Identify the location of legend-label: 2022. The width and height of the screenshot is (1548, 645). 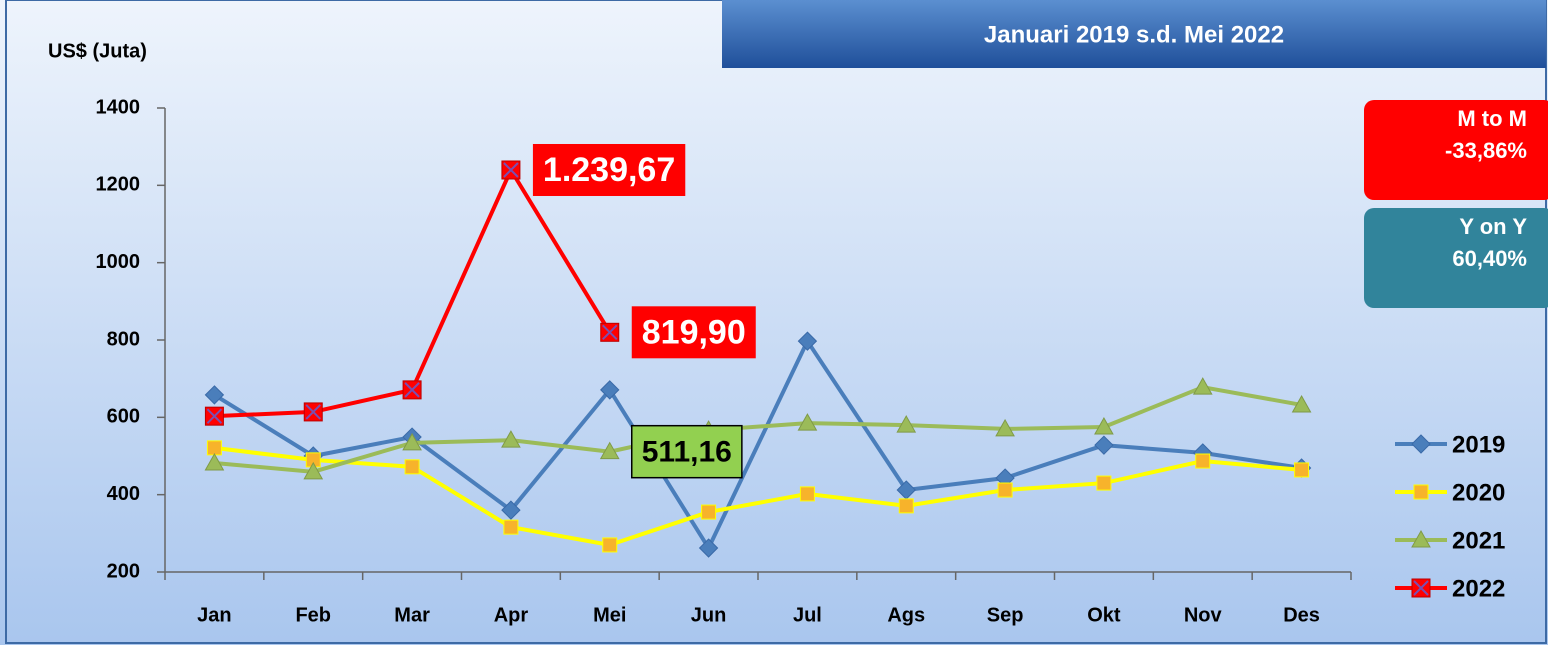
(1478, 588).